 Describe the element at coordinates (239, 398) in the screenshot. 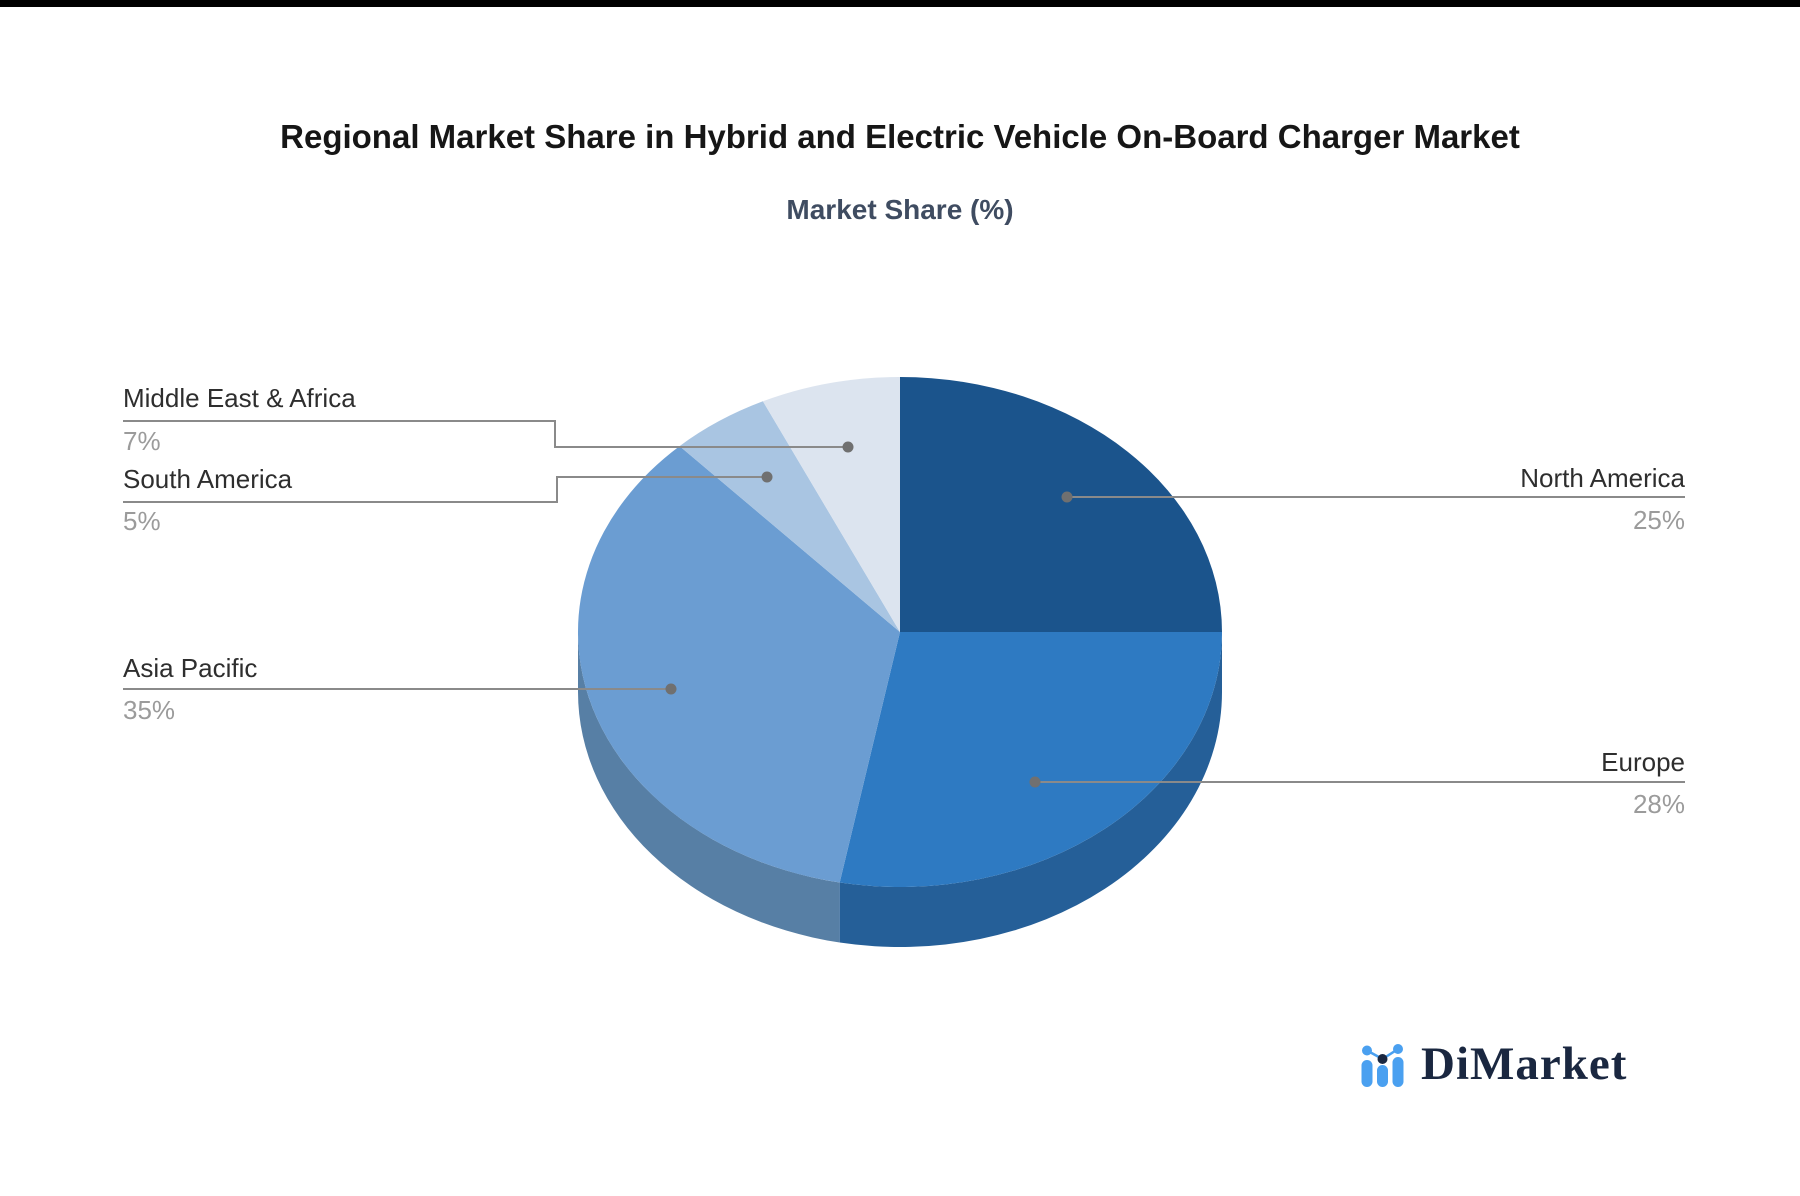

I see `slice-label-middle-east-africa: Middle East & Africa` at that location.